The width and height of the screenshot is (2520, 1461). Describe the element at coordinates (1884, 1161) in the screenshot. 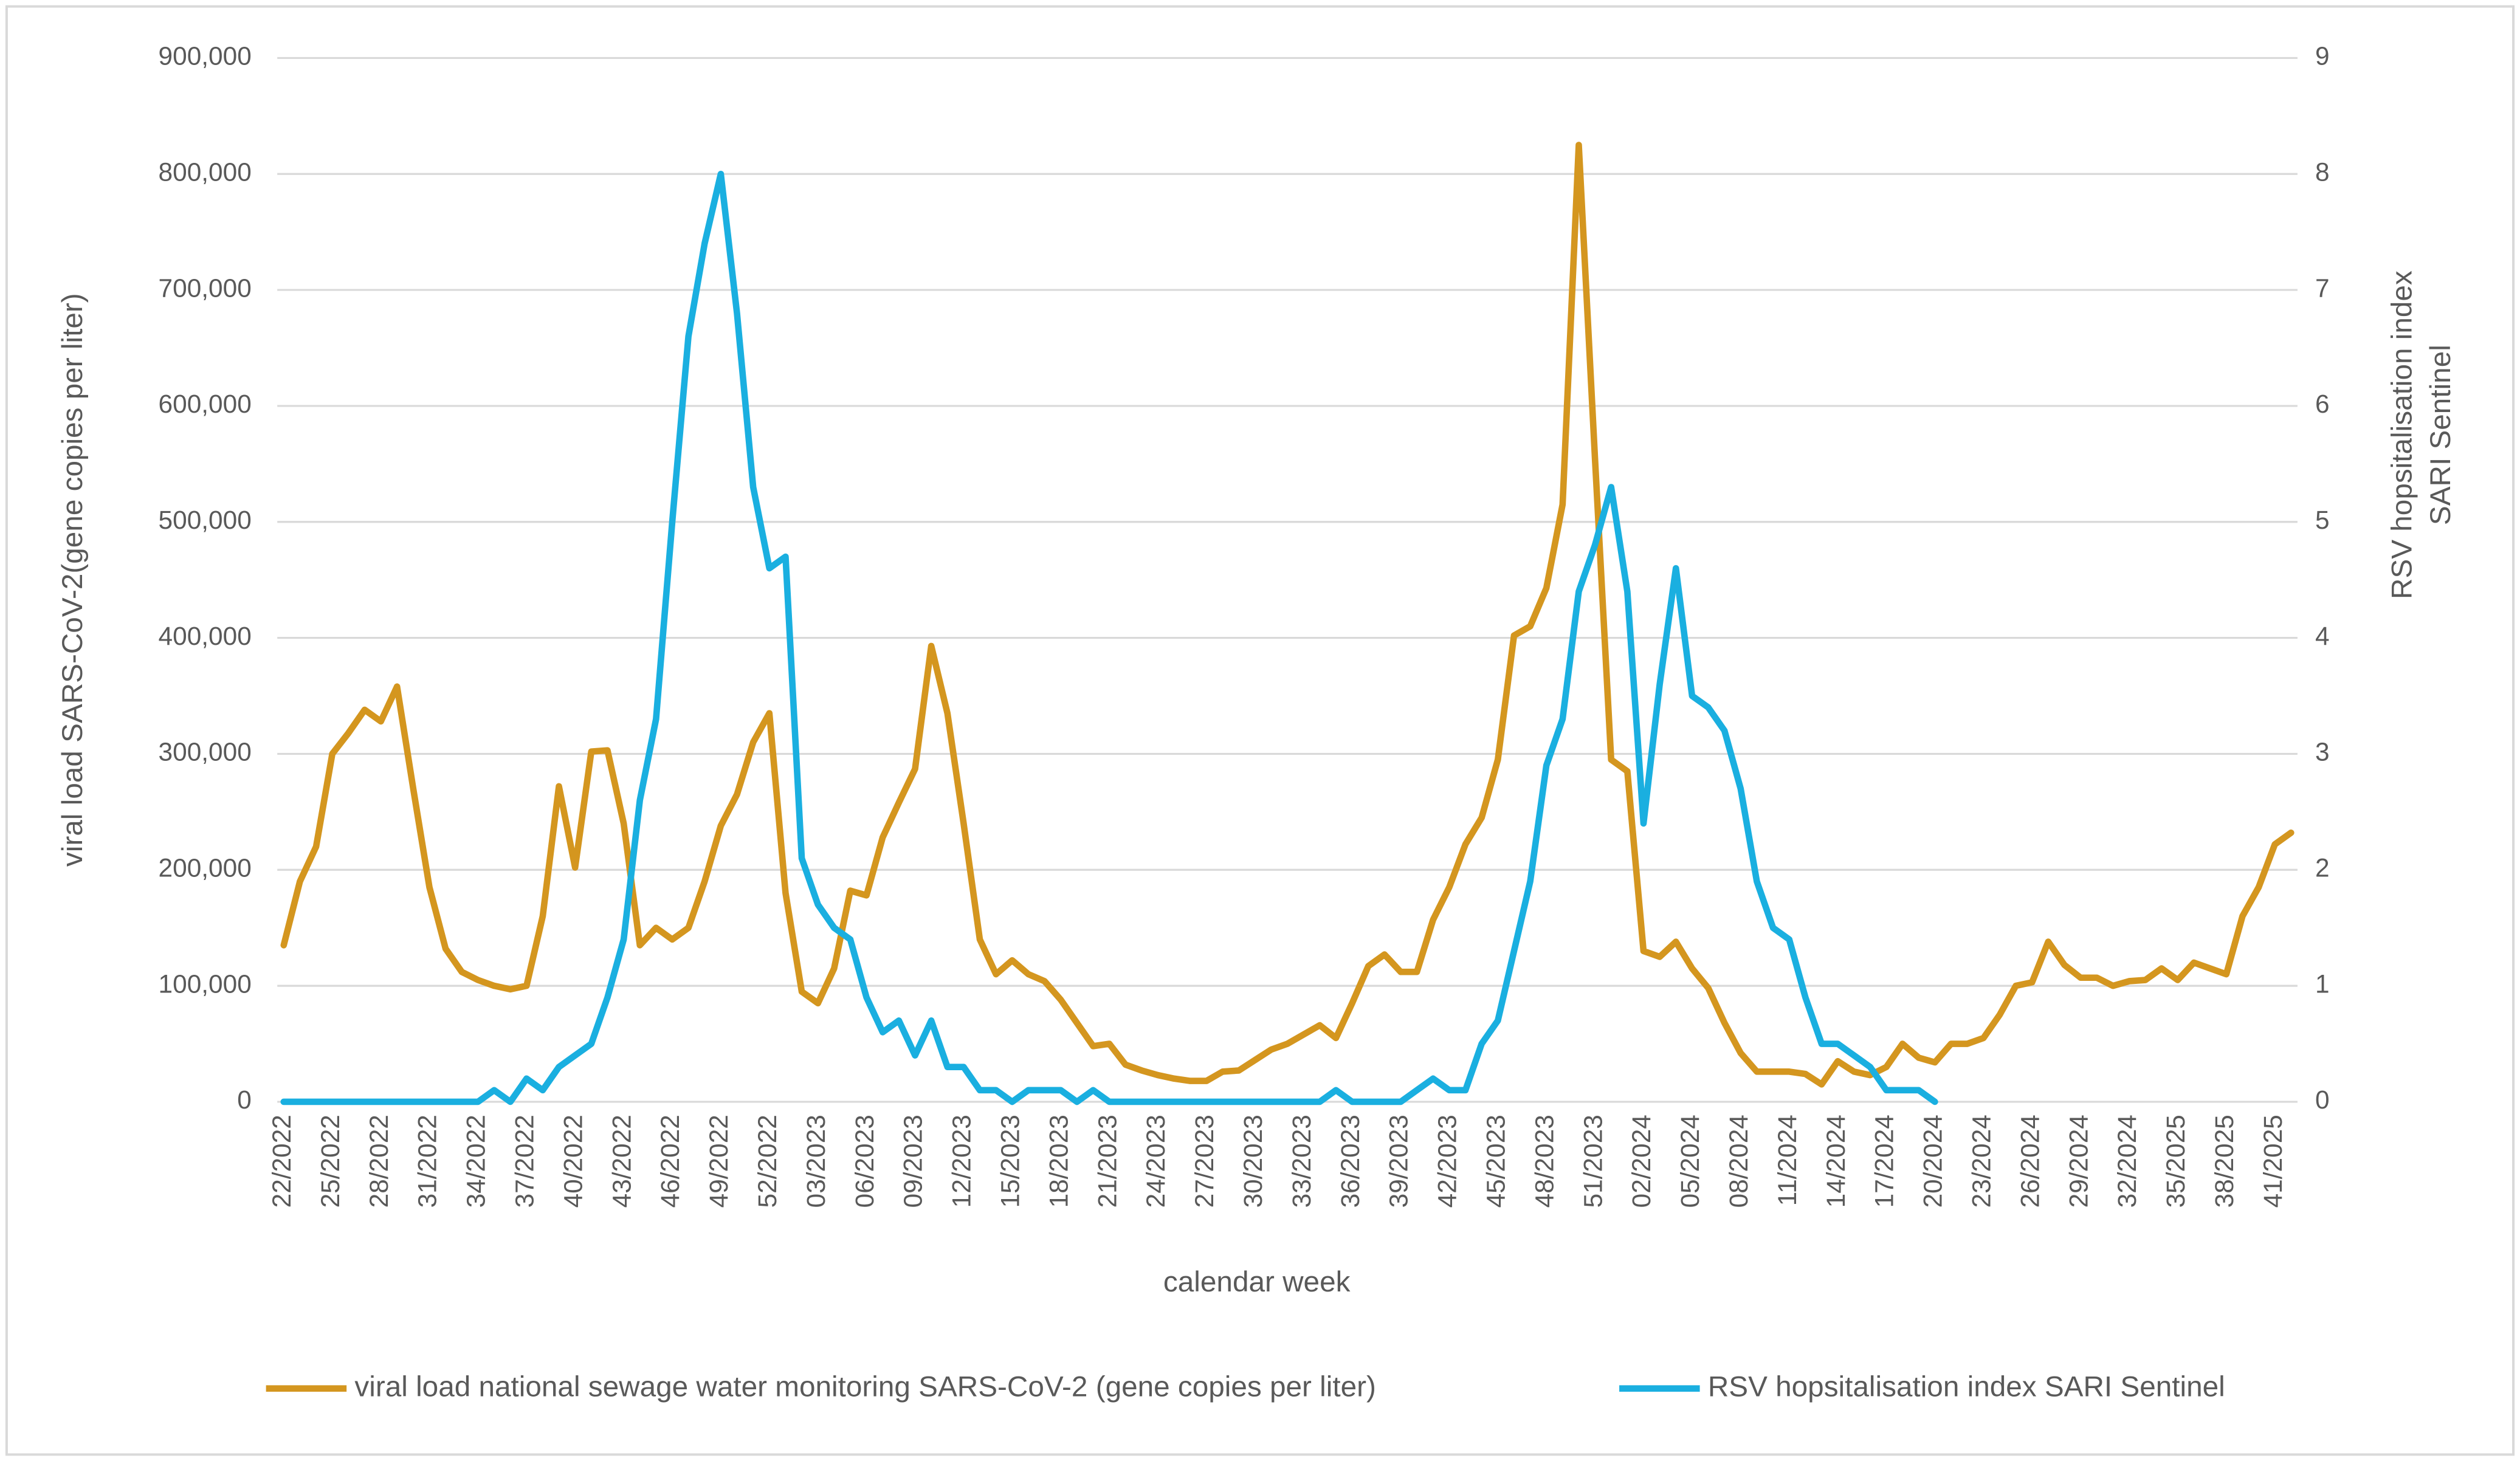

I see `x-tick-label: 17/2024` at that location.